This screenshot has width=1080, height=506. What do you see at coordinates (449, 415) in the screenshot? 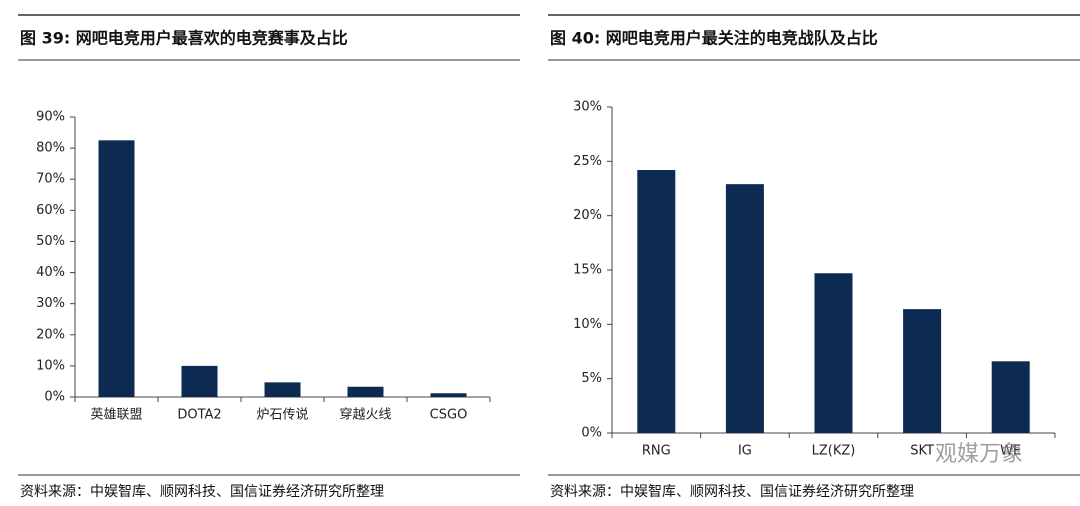
I see `x-tick-label: CSGO` at bounding box center [449, 415].